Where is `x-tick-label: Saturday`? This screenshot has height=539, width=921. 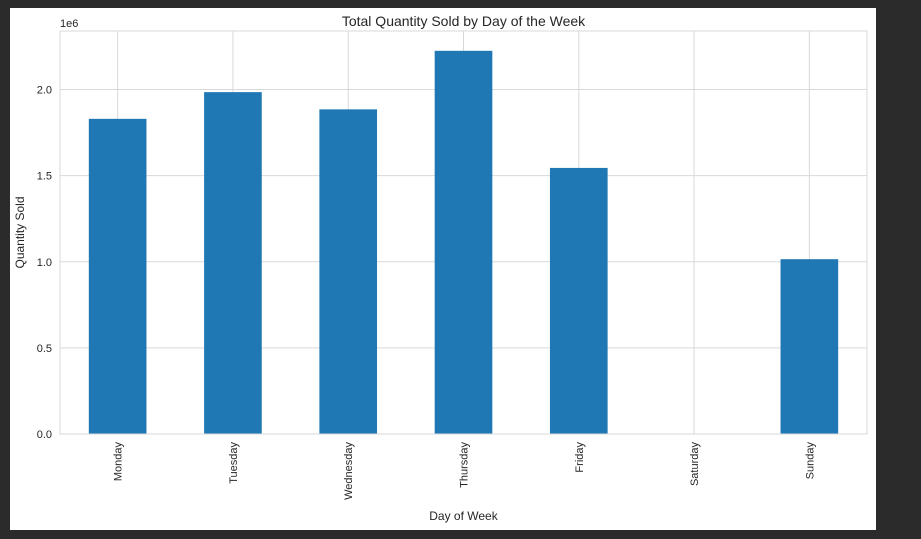 x-tick-label: Saturday is located at coordinates (695, 464).